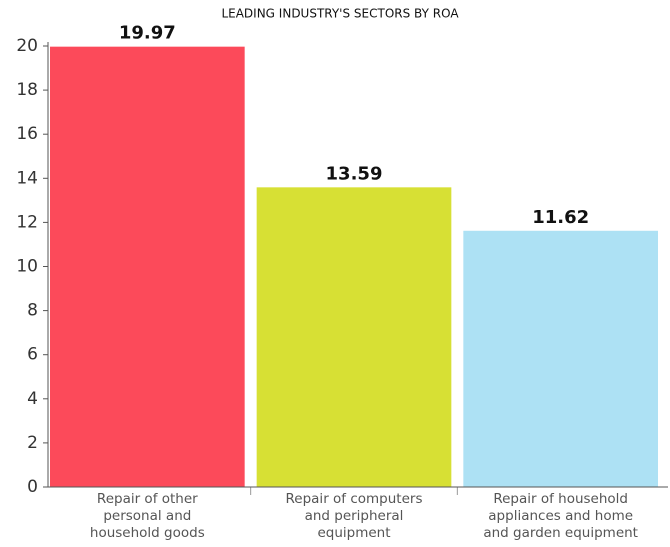  Describe the element at coordinates (27, 46) in the screenshot. I see `y-tick-label: 20` at that location.